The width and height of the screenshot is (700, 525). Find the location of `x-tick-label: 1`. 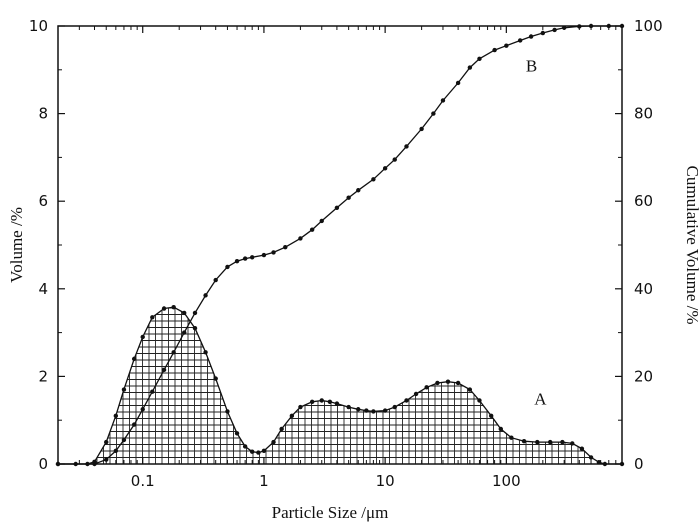

x-tick-label: 1 is located at coordinates (264, 481).